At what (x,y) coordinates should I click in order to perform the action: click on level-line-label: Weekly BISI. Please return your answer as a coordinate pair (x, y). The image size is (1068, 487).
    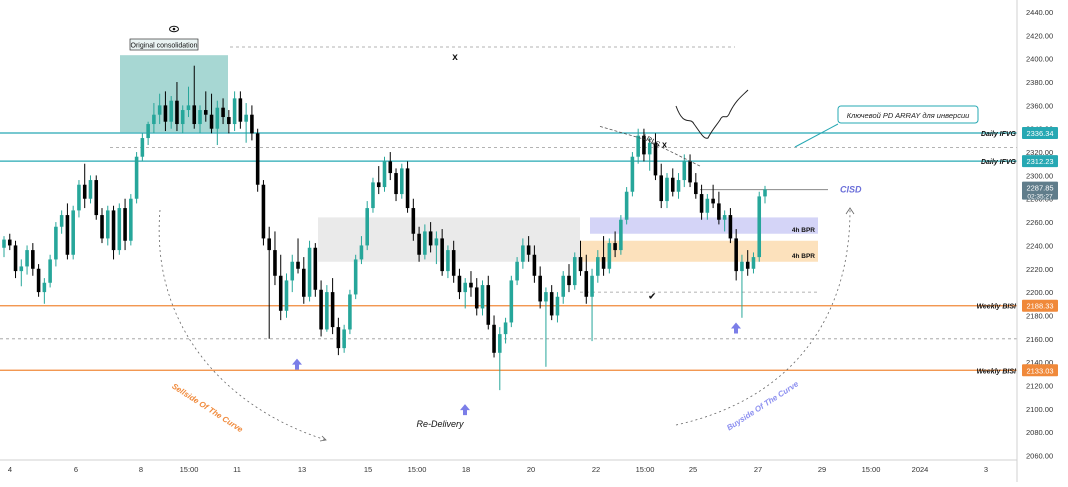
    Looking at the image, I should click on (996, 371).